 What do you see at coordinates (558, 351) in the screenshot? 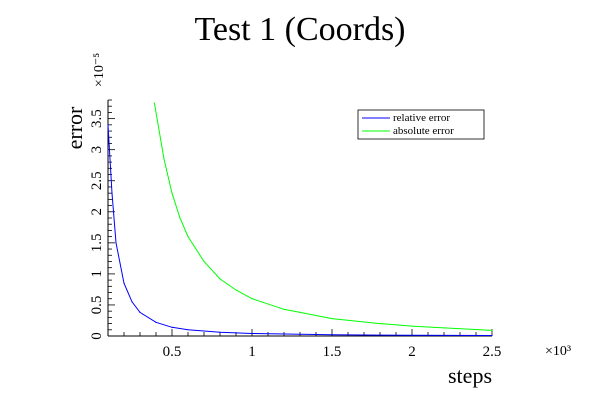
I see `x-axis-multiplier: ×10³` at bounding box center [558, 351].